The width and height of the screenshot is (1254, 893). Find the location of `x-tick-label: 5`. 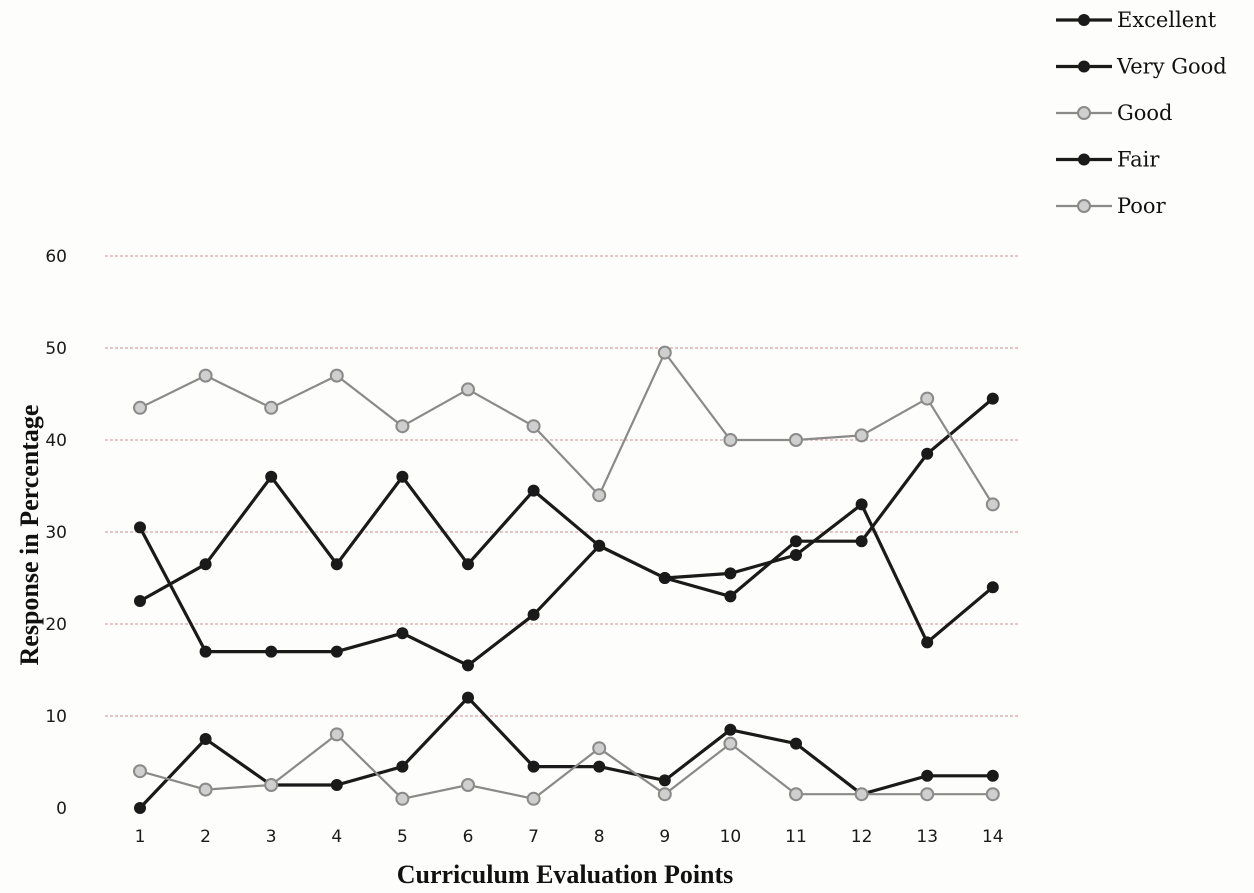

x-tick-label: 5 is located at coordinates (402, 837).